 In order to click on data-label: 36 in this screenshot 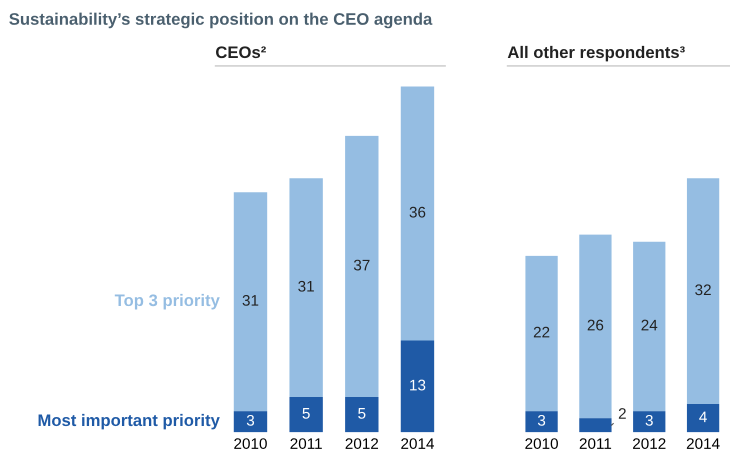, I will do `click(418, 212)`.